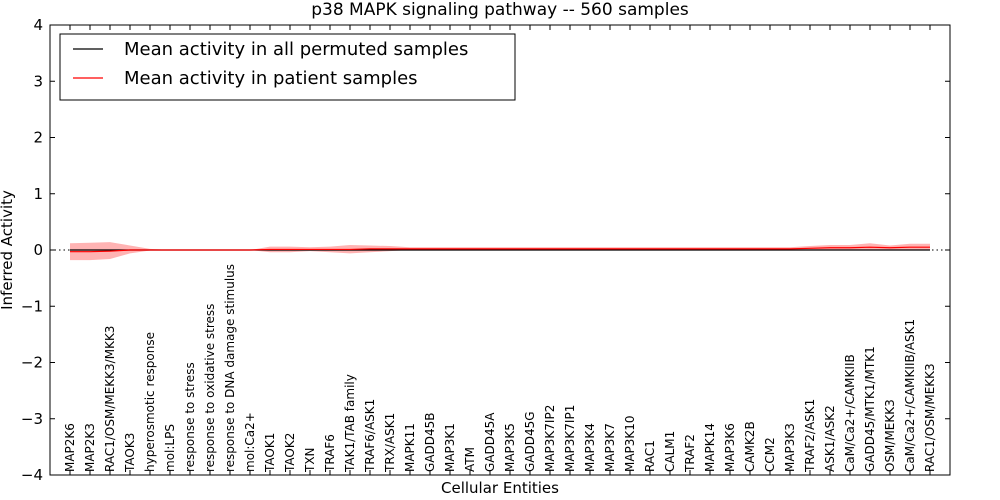 Image resolution: width=1000 pixels, height=500 pixels. I want to click on x-tick-label: OSM/MEKK3, so click(890, 435).